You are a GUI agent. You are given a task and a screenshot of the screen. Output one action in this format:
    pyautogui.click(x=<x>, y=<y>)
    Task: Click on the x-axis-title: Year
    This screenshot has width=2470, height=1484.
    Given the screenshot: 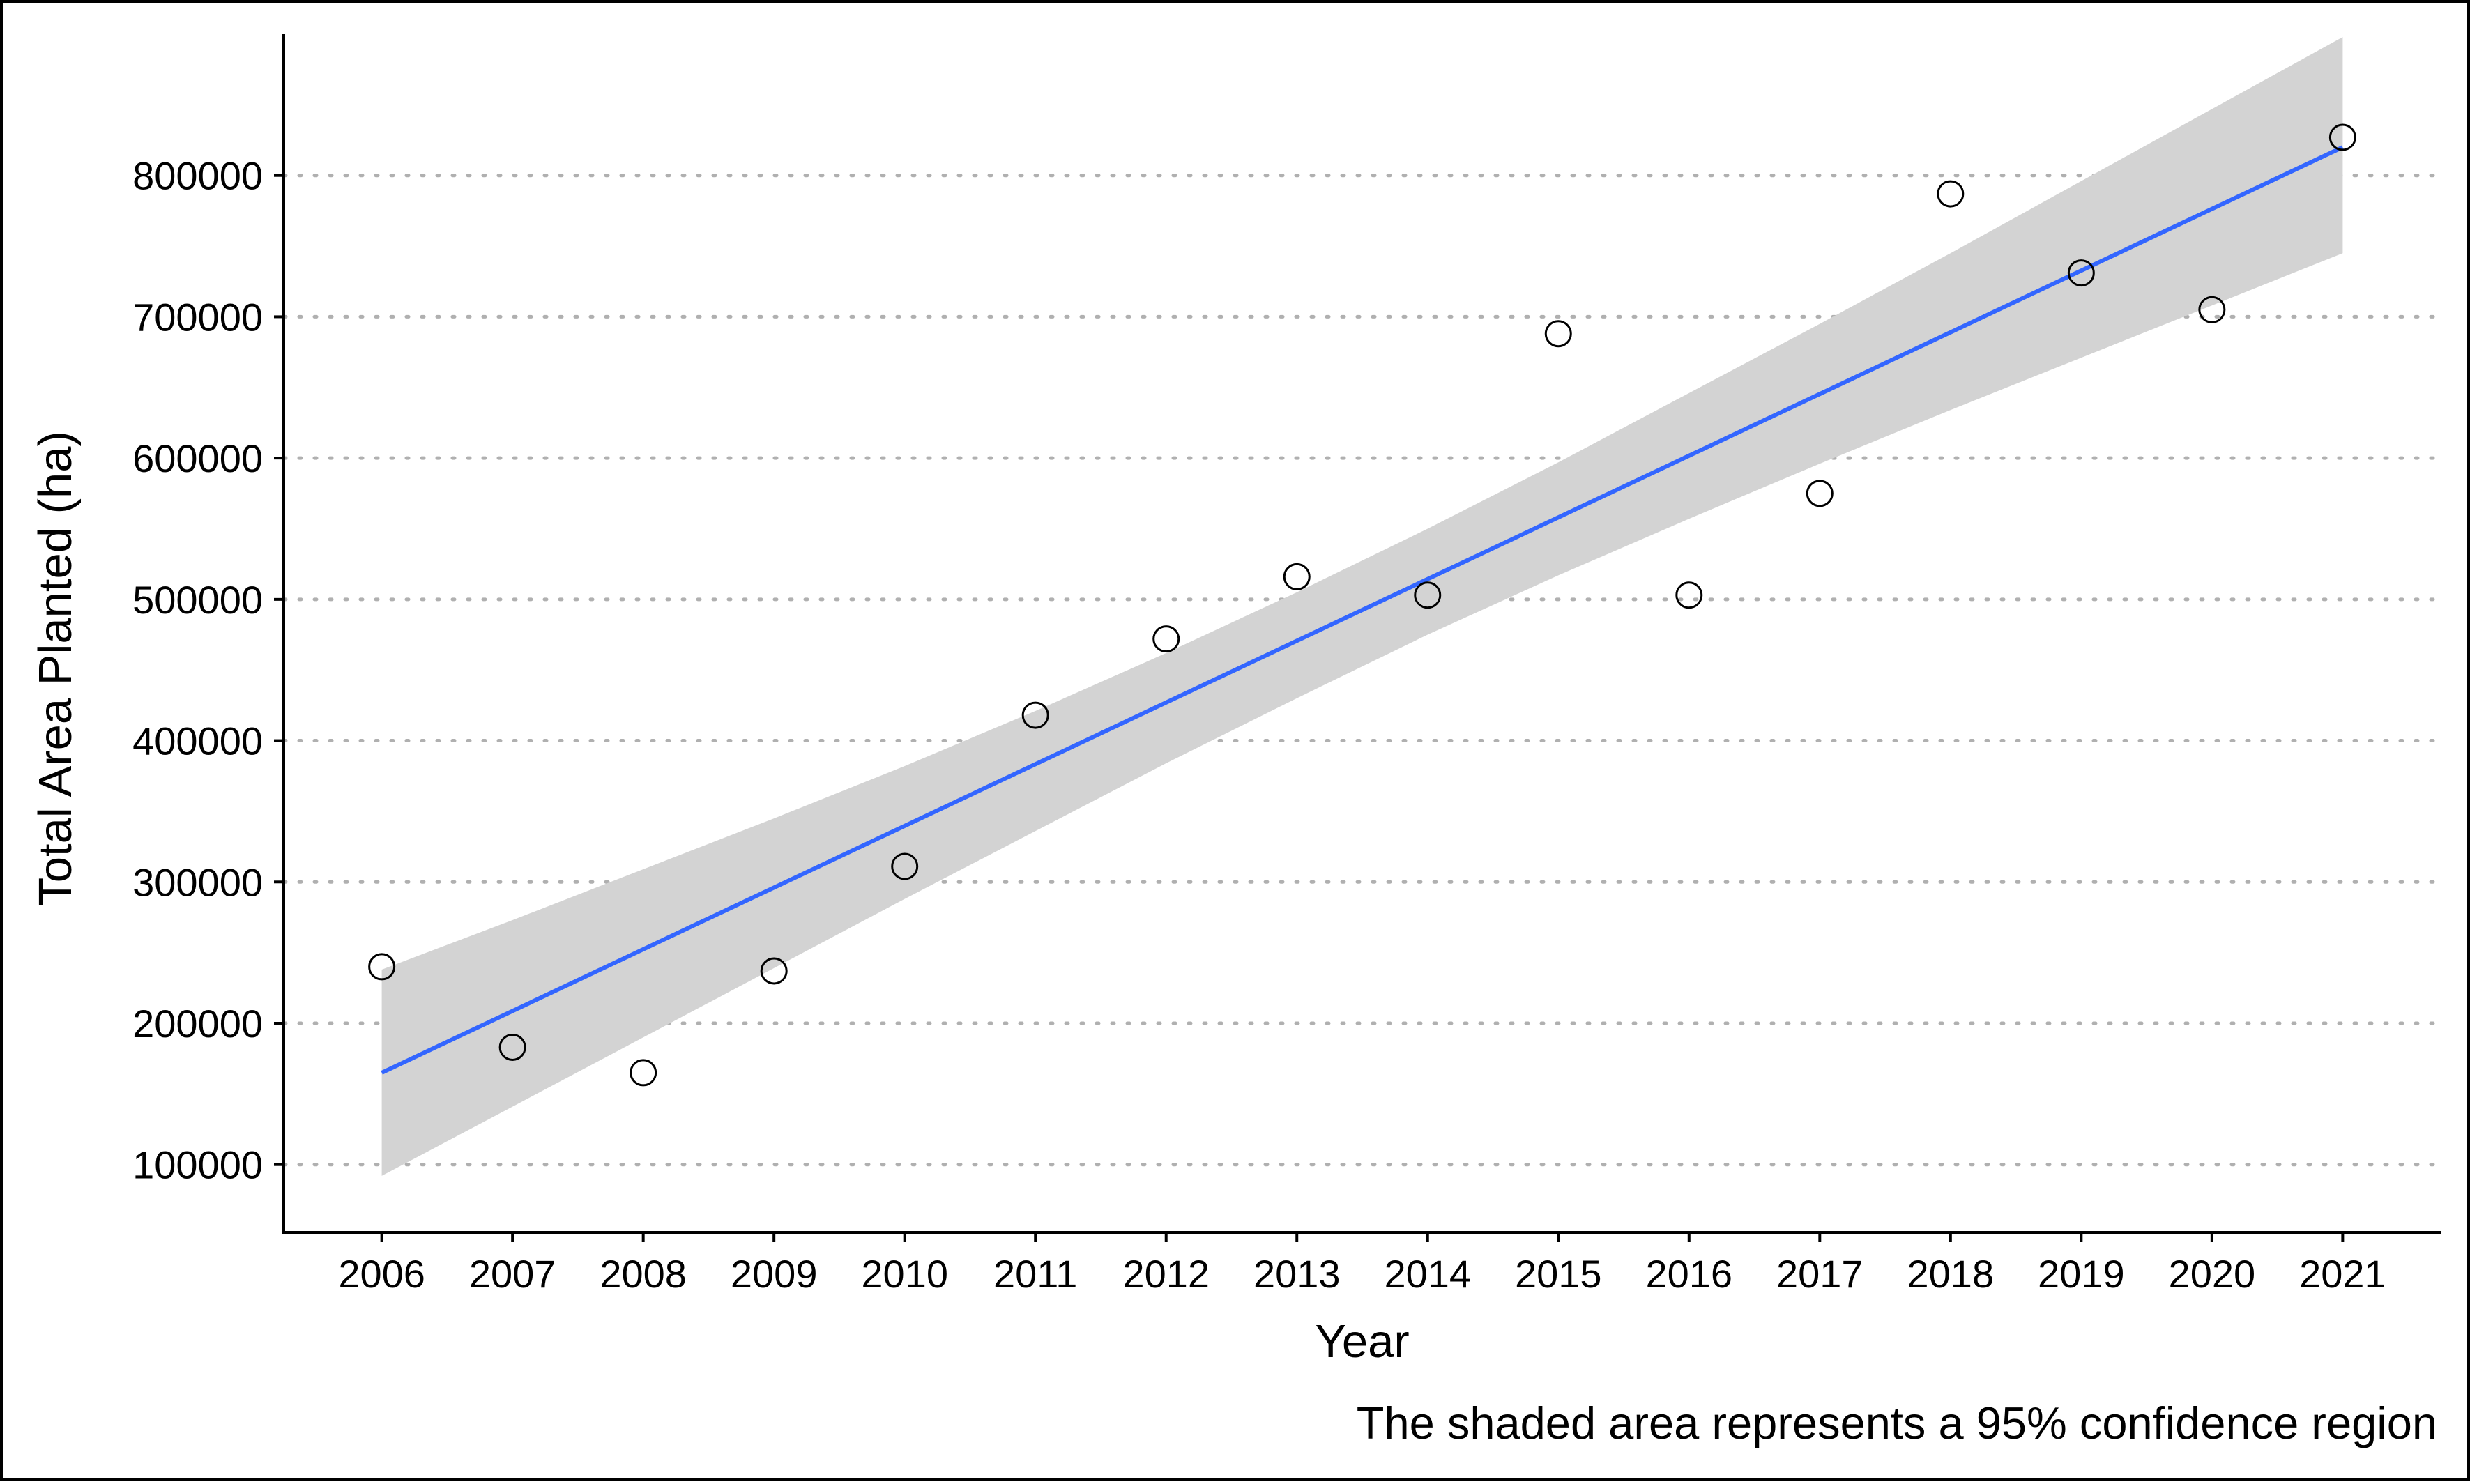 What is the action you would take?
    pyautogui.click(x=1362, y=1341)
    